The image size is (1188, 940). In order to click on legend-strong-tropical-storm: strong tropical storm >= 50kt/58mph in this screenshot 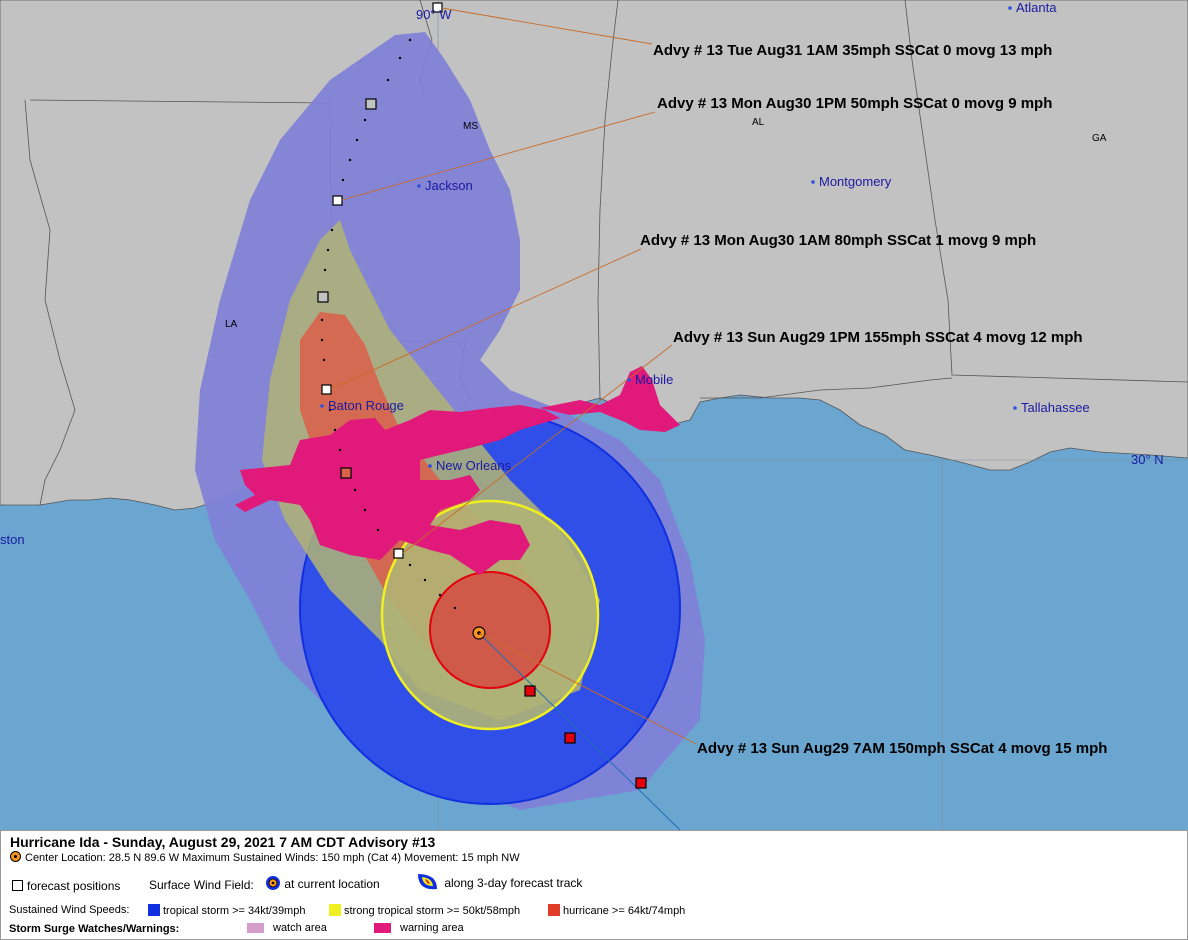, I will do `click(424, 910)`.